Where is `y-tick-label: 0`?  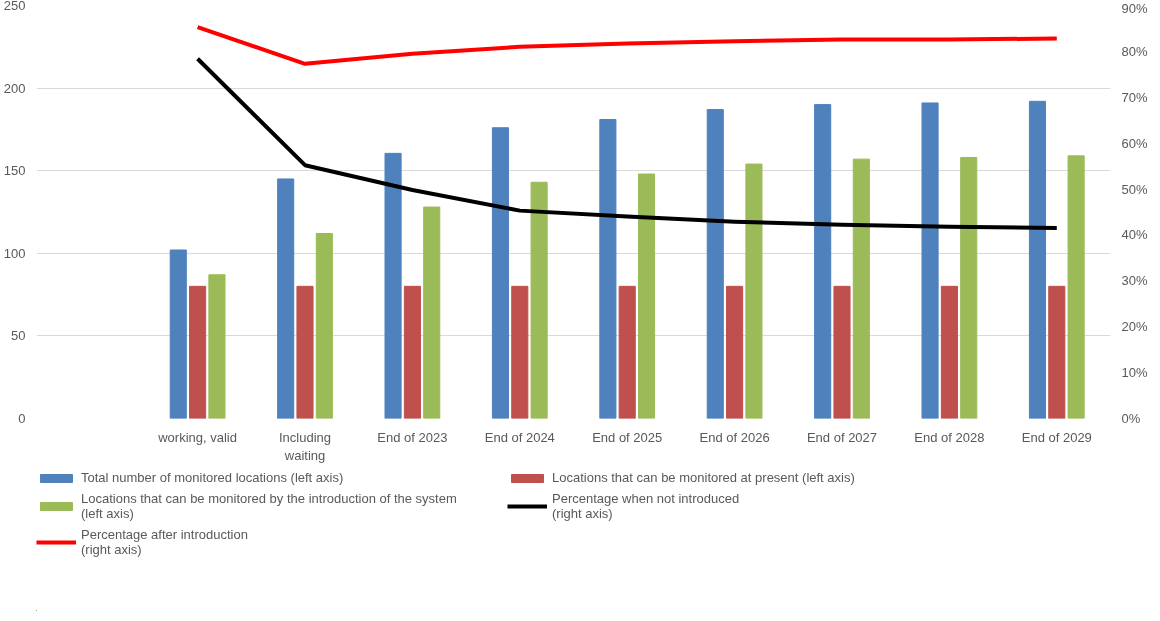 y-tick-label: 0 is located at coordinates (22, 418).